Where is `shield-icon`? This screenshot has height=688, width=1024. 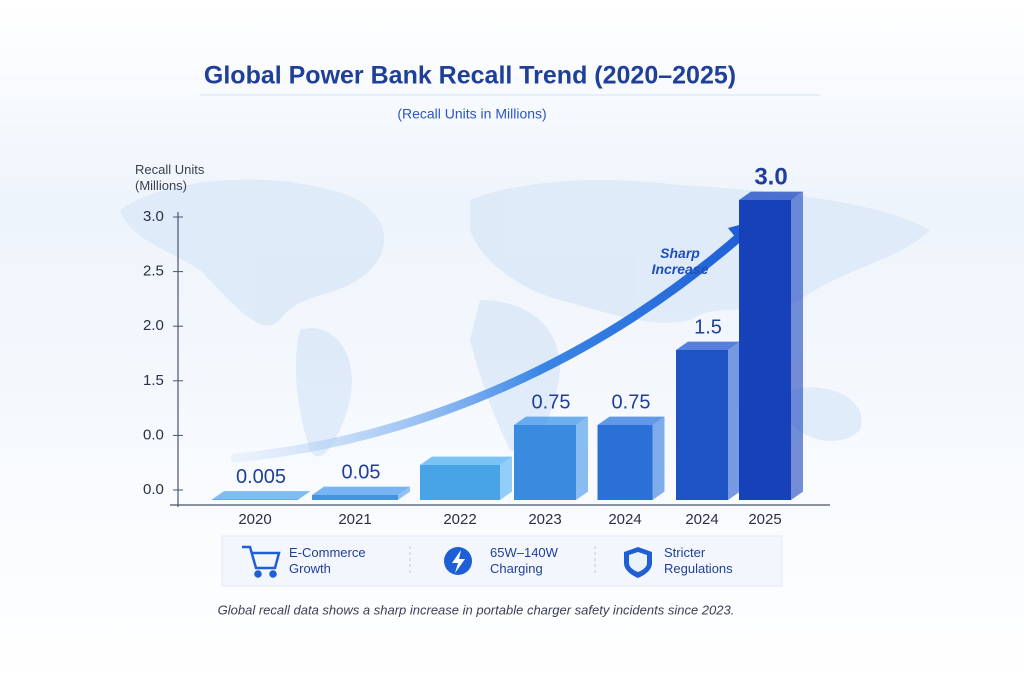
shield-icon is located at coordinates (638, 562).